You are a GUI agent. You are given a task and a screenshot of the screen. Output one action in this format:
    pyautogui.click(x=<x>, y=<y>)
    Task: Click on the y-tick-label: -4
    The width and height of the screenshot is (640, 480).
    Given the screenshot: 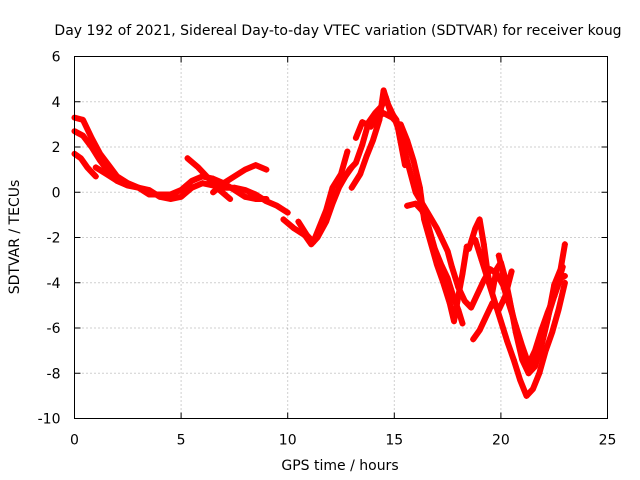 What is the action you would take?
    pyautogui.click(x=54, y=284)
    